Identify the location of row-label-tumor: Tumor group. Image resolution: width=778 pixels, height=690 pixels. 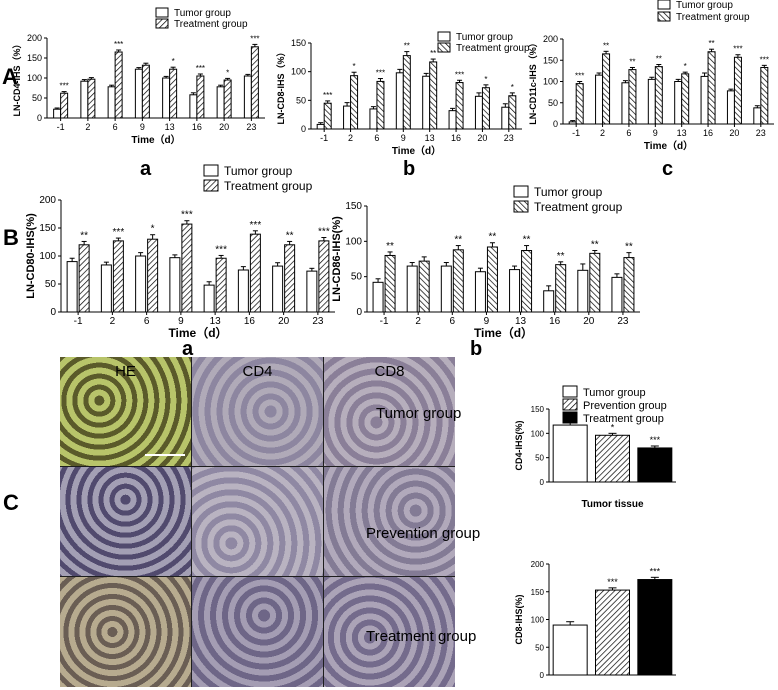
(419, 413).